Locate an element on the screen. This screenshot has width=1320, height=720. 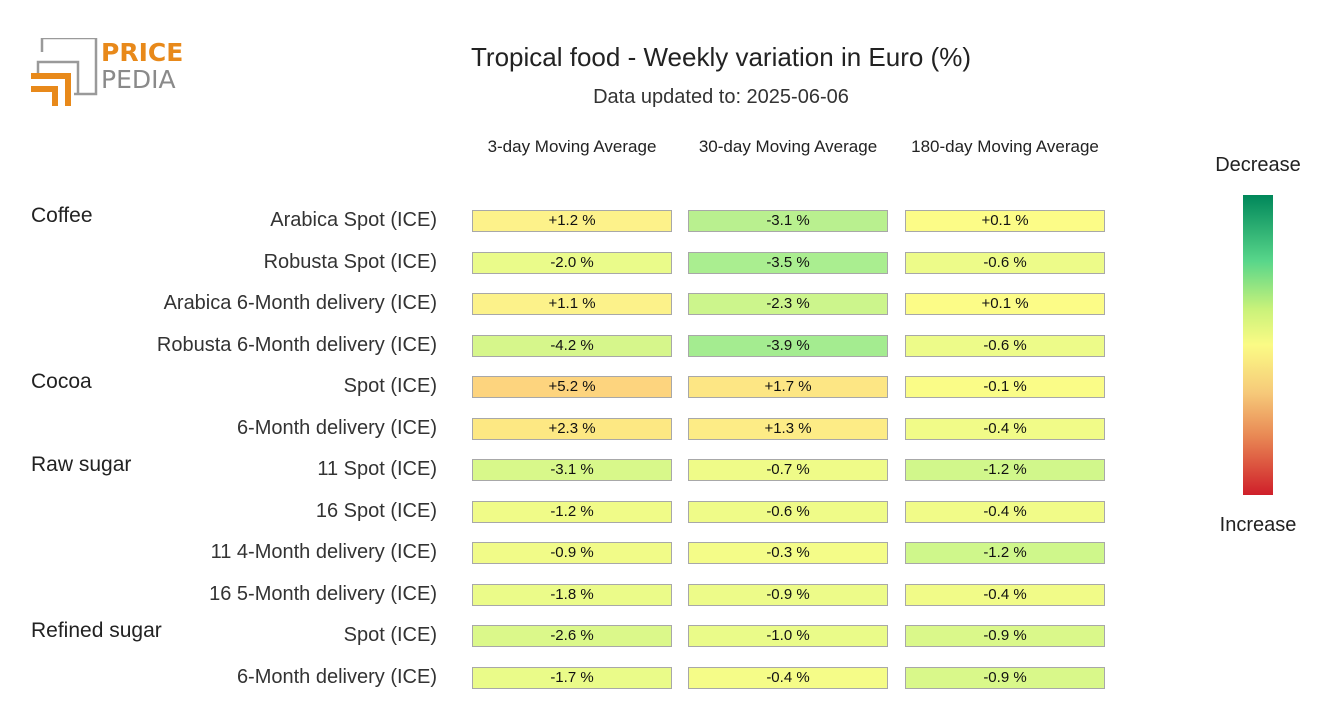
heatmap-cell: +1.7 % is located at coordinates (788, 387).